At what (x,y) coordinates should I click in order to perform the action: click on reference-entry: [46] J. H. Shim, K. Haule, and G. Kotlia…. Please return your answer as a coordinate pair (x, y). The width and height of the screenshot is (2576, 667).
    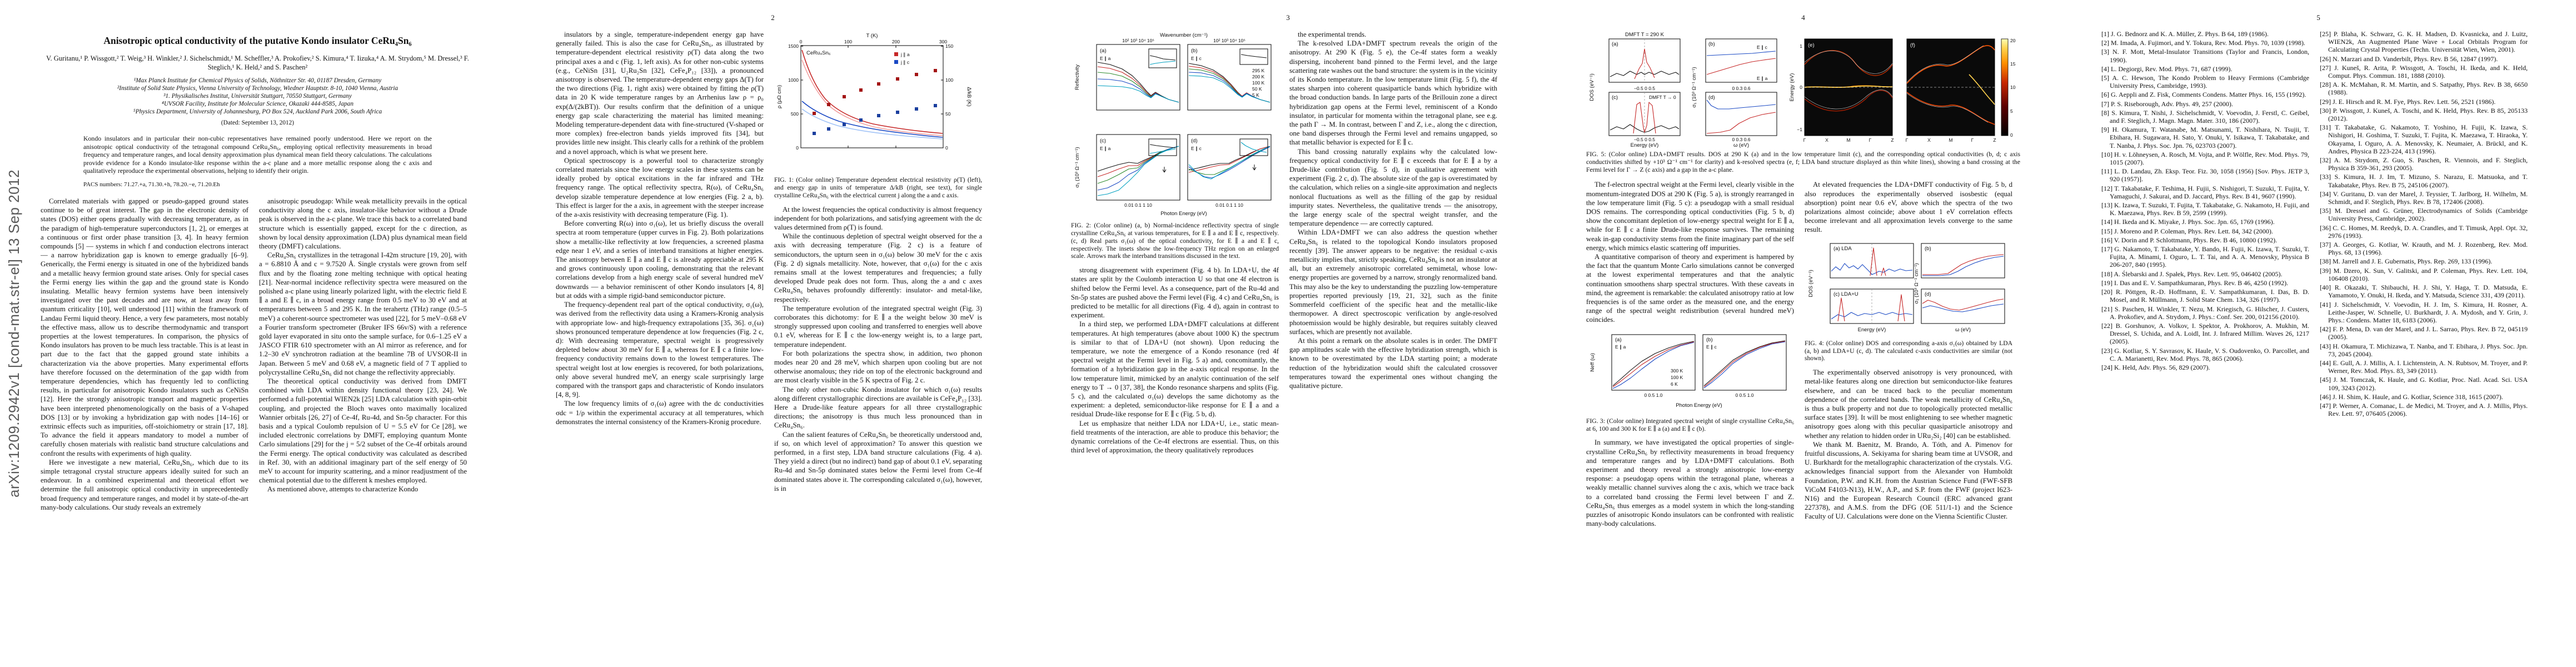
    Looking at the image, I should click on (2411, 396).